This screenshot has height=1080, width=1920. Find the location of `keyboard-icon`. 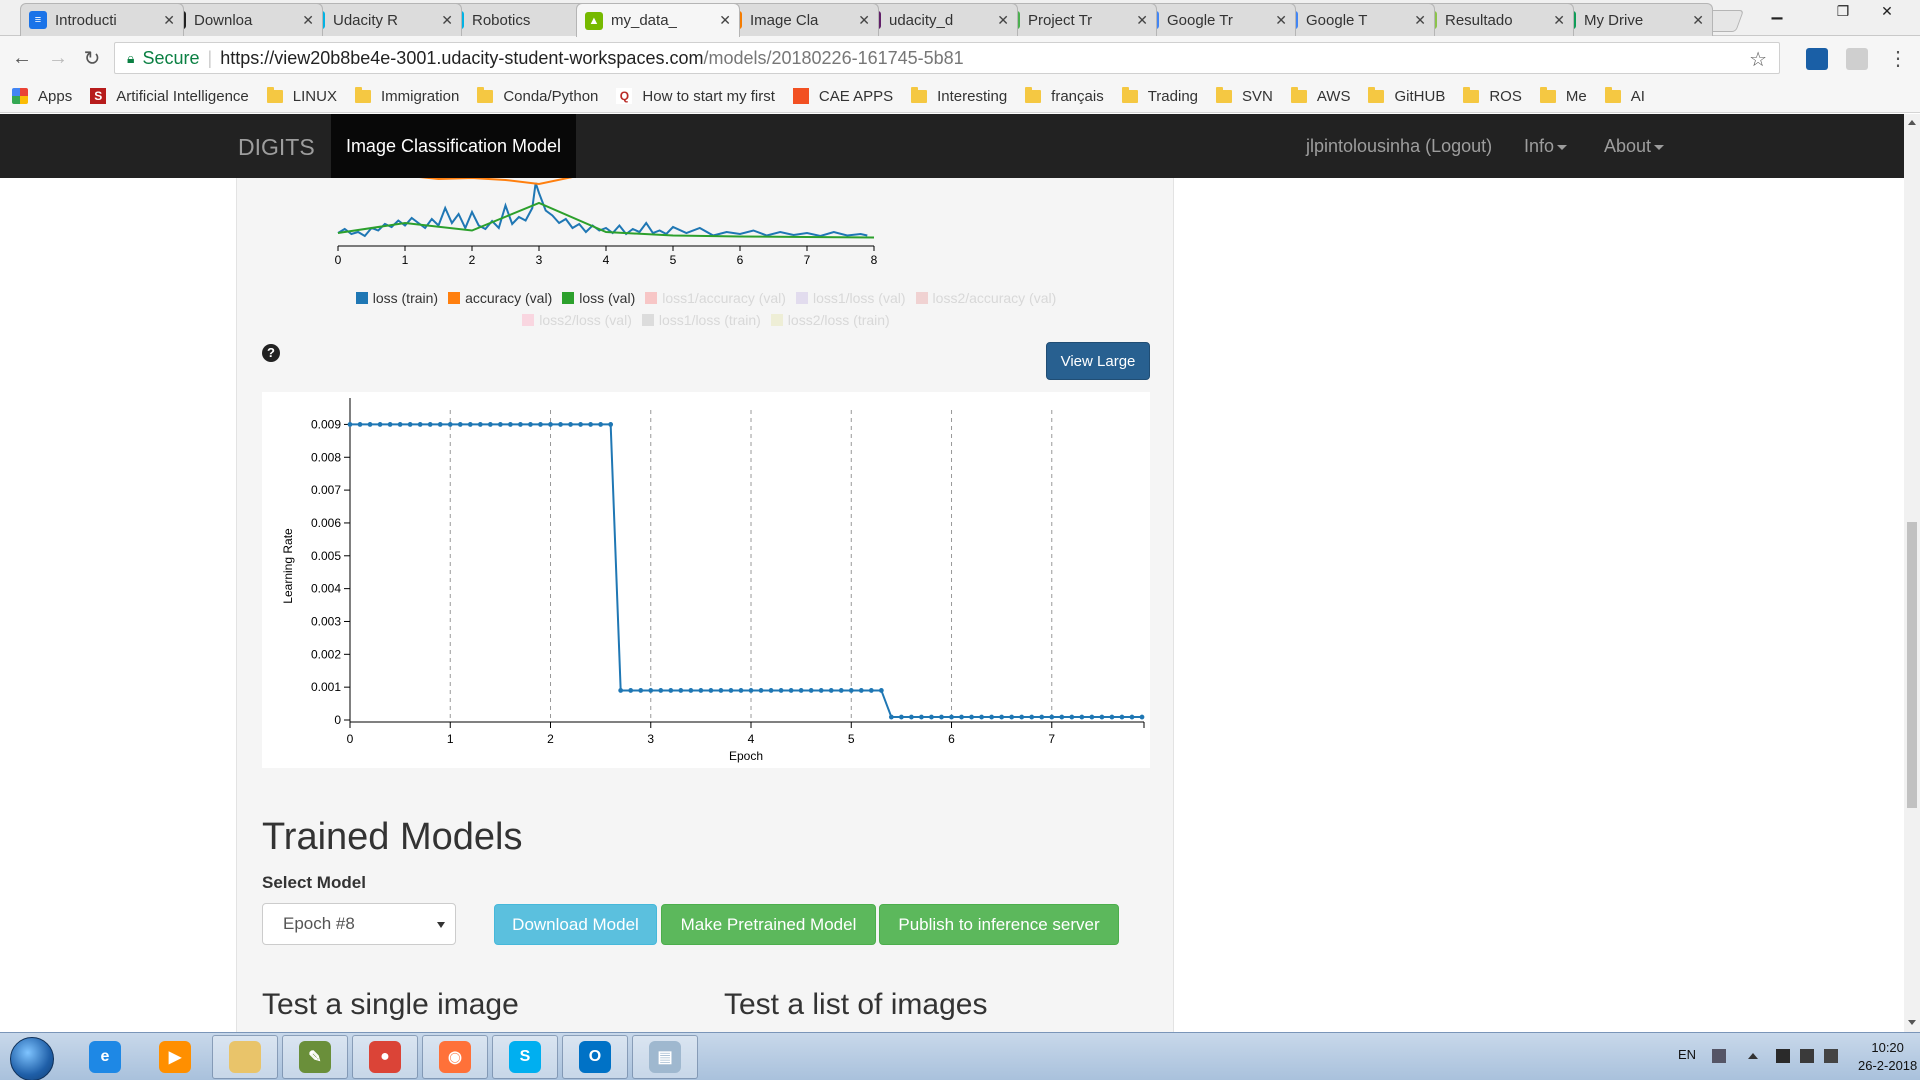

keyboard-icon is located at coordinates (1719, 1056).